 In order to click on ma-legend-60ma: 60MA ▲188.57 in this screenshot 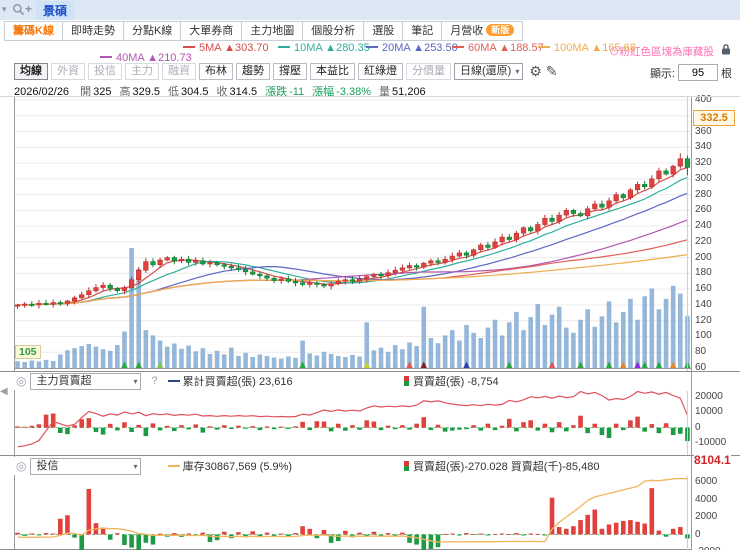, I will do `click(498, 48)`.